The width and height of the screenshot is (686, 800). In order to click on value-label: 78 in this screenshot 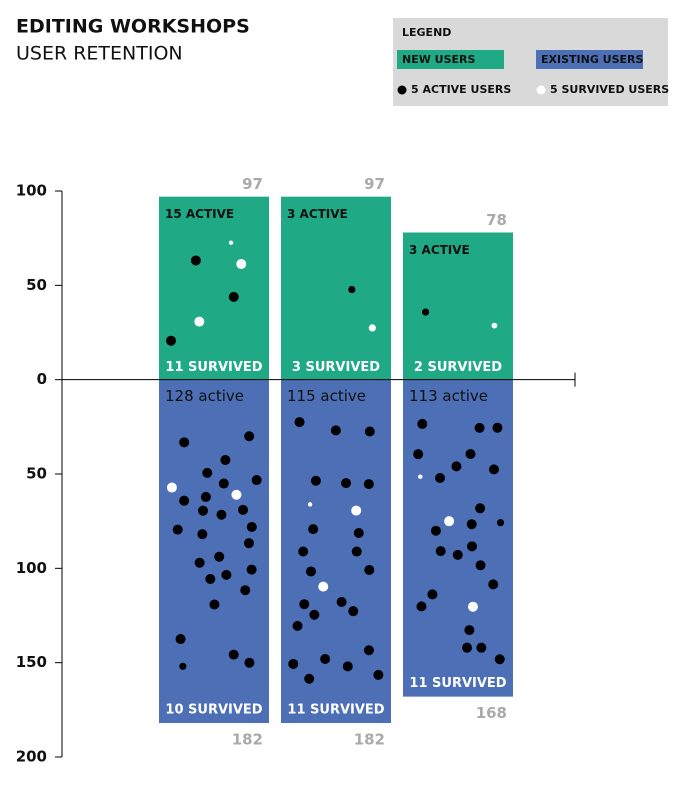, I will do `click(496, 220)`.